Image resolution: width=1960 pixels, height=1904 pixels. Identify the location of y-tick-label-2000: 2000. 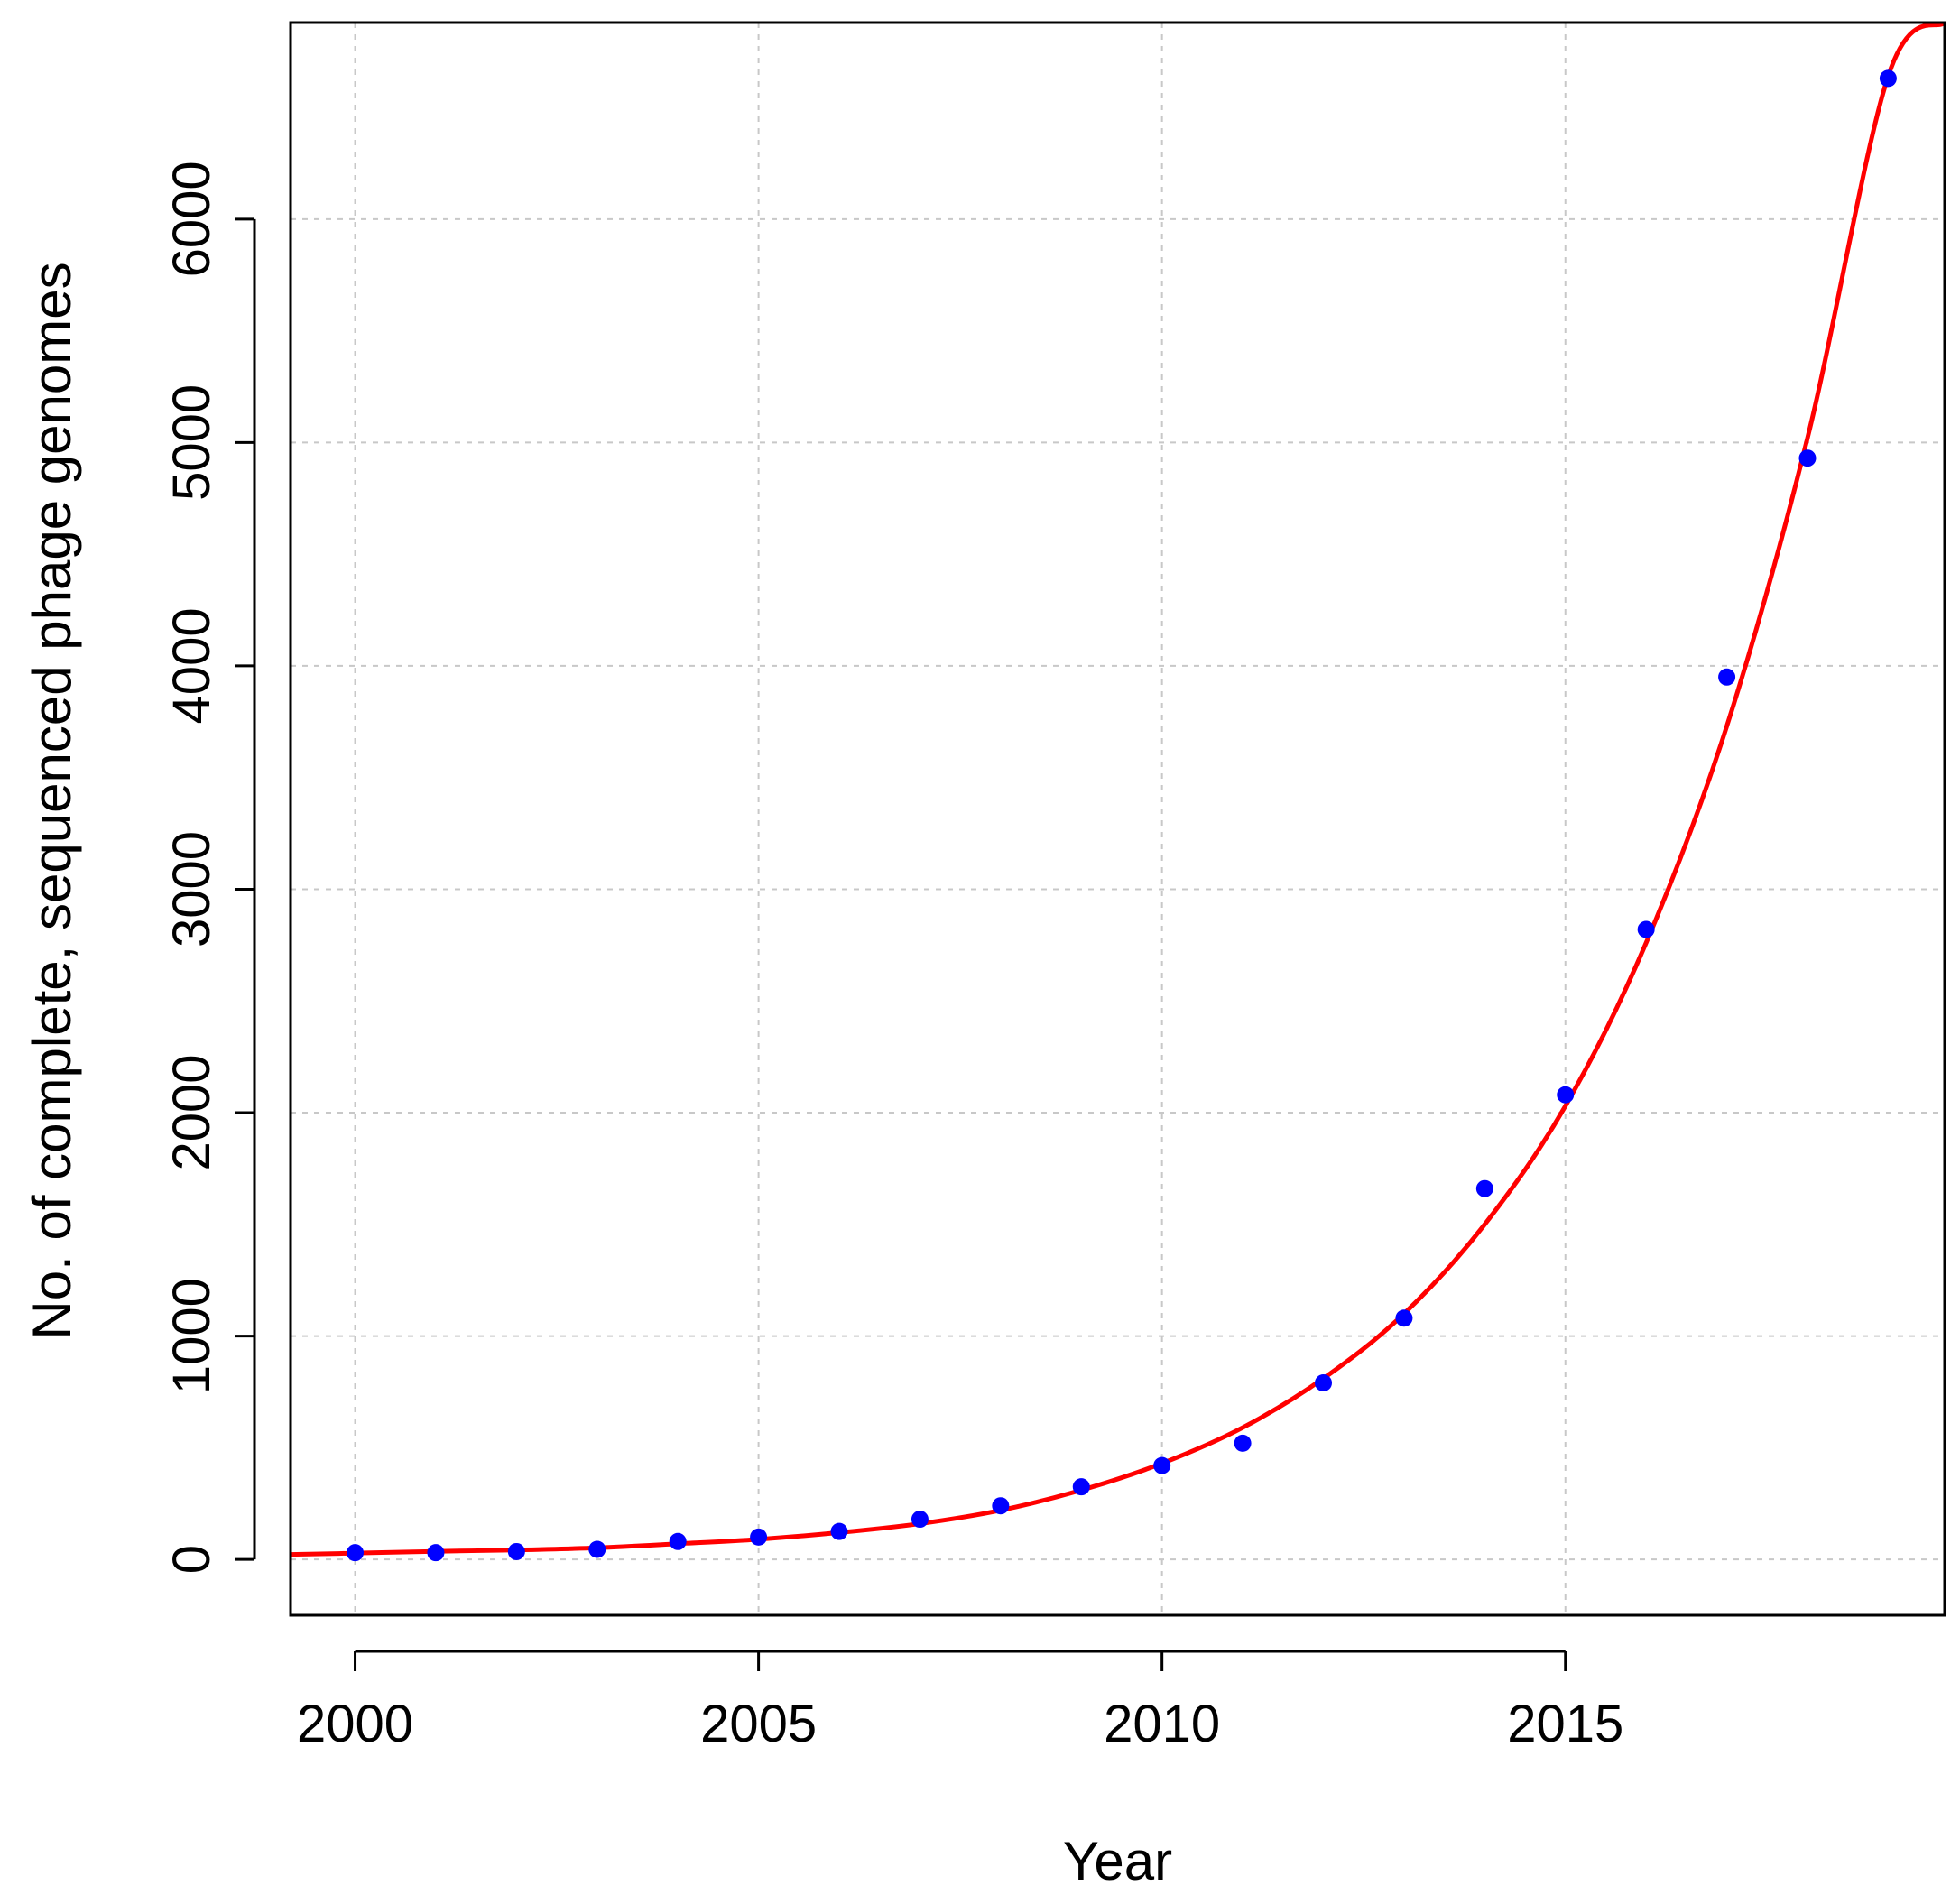
(191, 1113).